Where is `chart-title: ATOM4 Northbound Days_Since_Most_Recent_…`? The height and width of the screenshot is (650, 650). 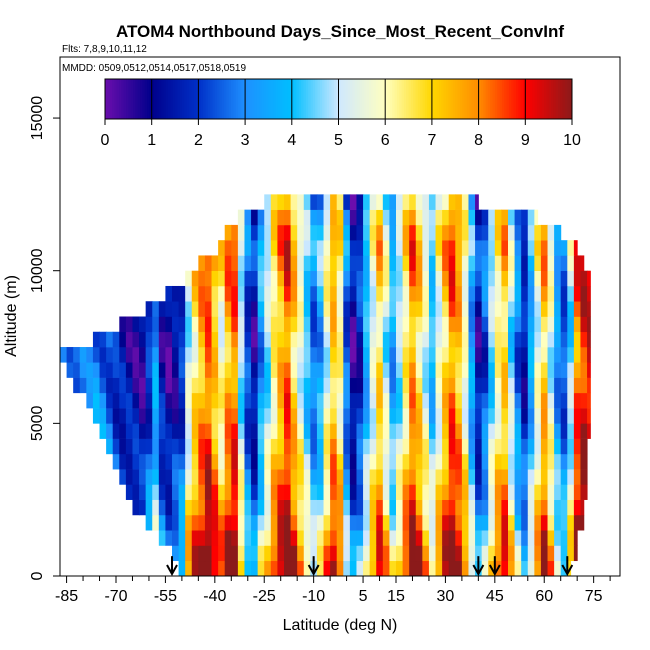 chart-title: ATOM4 Northbound Days_Since_Most_Recent_… is located at coordinates (340, 31).